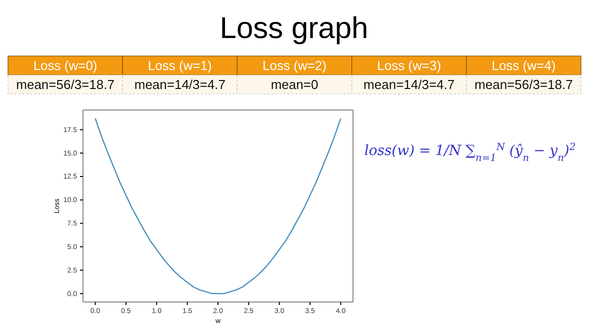 This screenshot has height=333, width=589. What do you see at coordinates (294, 84) in the screenshot?
I see `text: mean=0` at bounding box center [294, 84].